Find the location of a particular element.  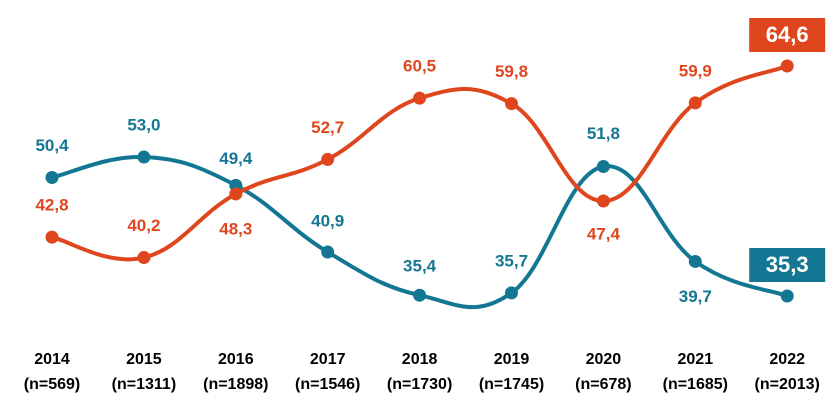

data-label: 51,8 is located at coordinates (603, 133).